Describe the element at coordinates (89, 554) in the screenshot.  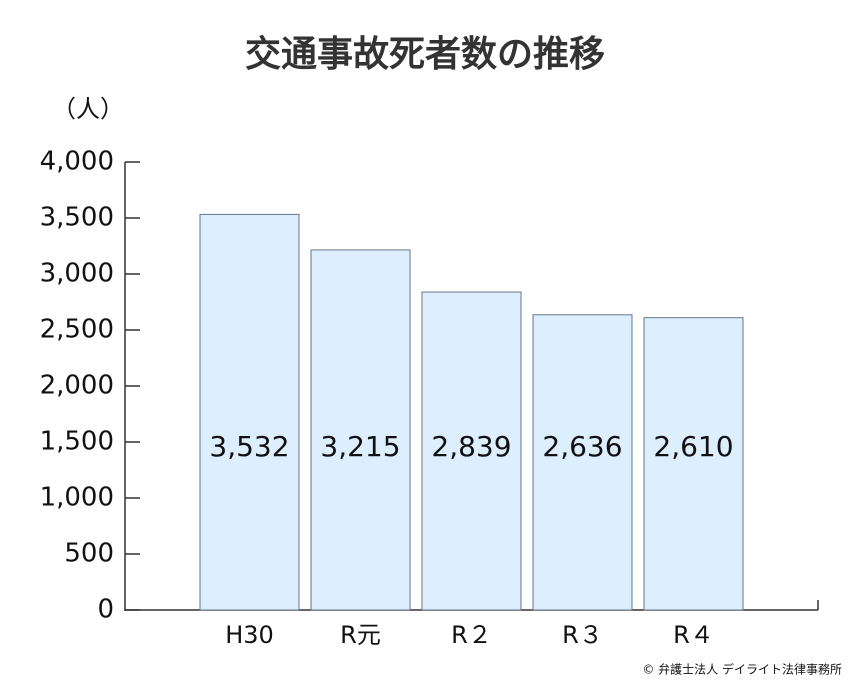
I see `y-tick-label: 500` at that location.